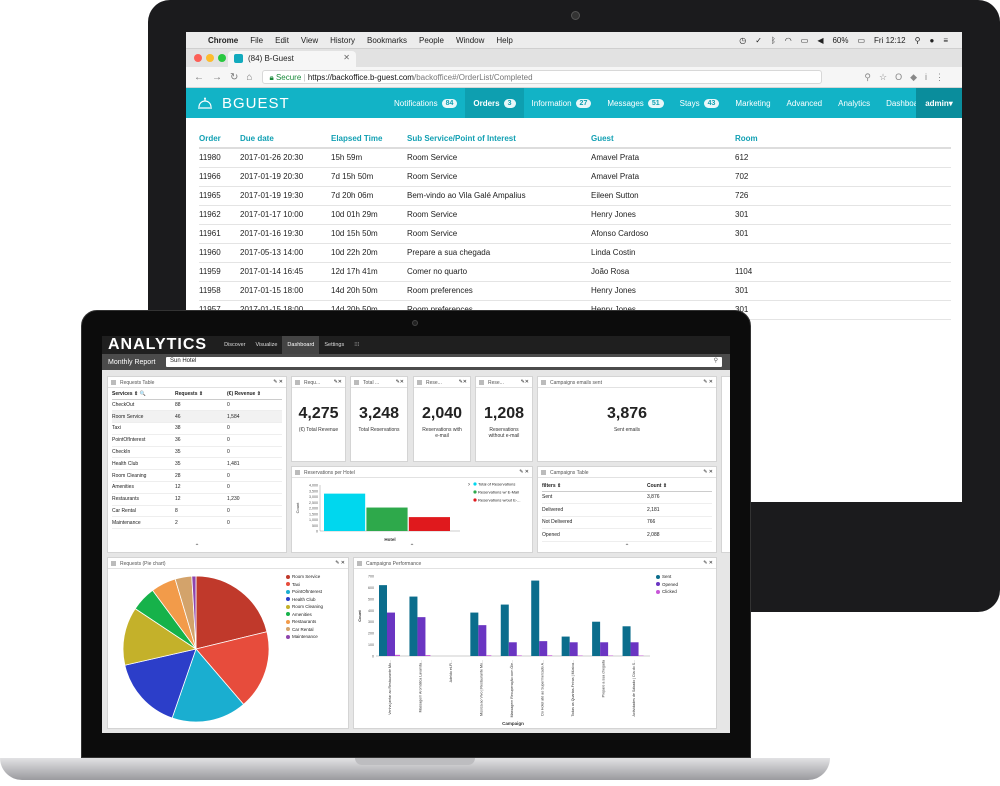 This screenshot has height=786, width=1000. Describe the element at coordinates (431, 40) in the screenshot. I see `menu-people: People` at that location.